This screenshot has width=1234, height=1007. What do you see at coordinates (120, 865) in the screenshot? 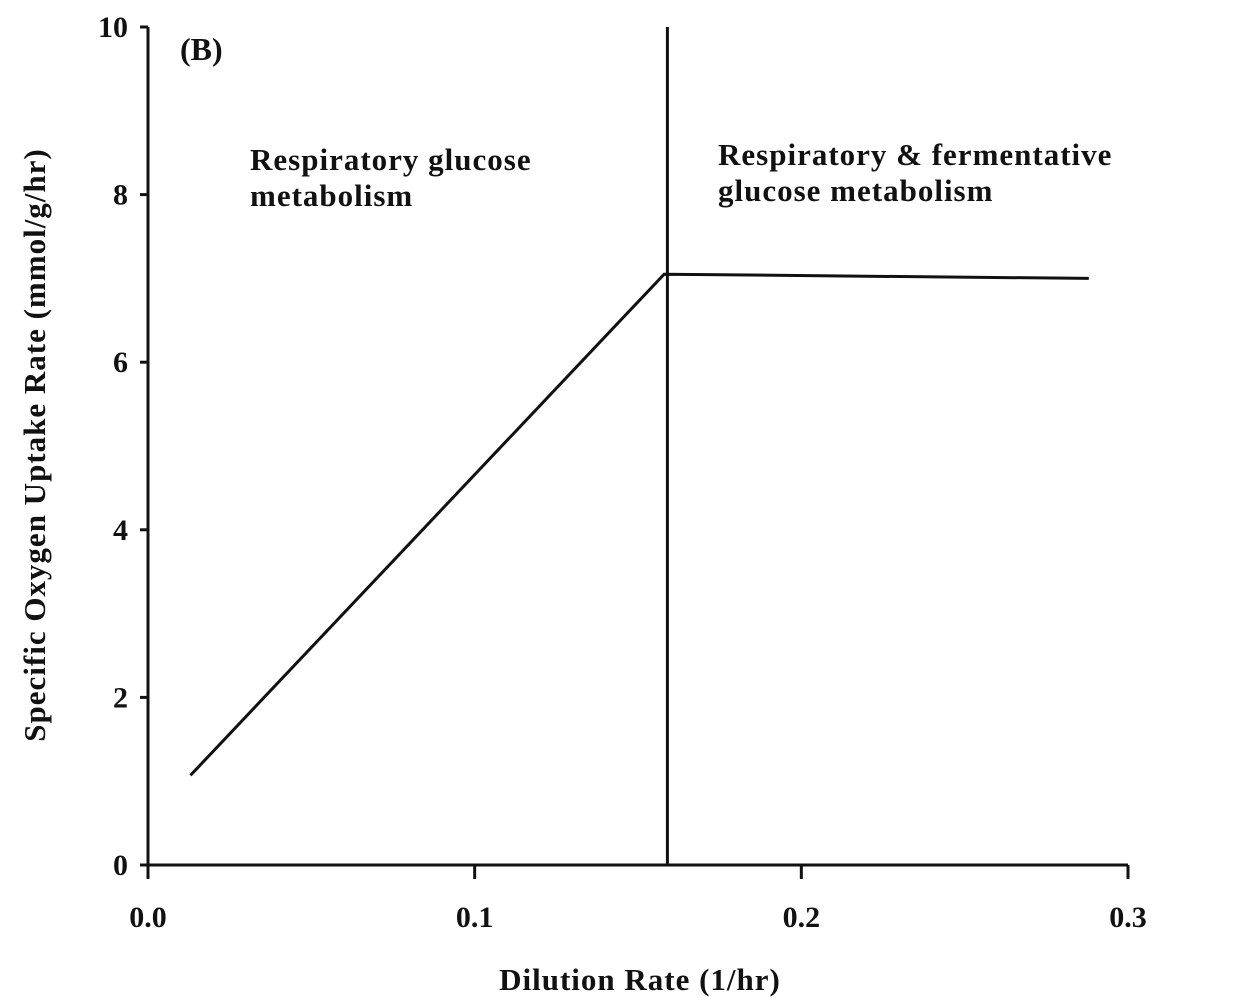
I see `y-tick-label: 0` at bounding box center [120, 865].